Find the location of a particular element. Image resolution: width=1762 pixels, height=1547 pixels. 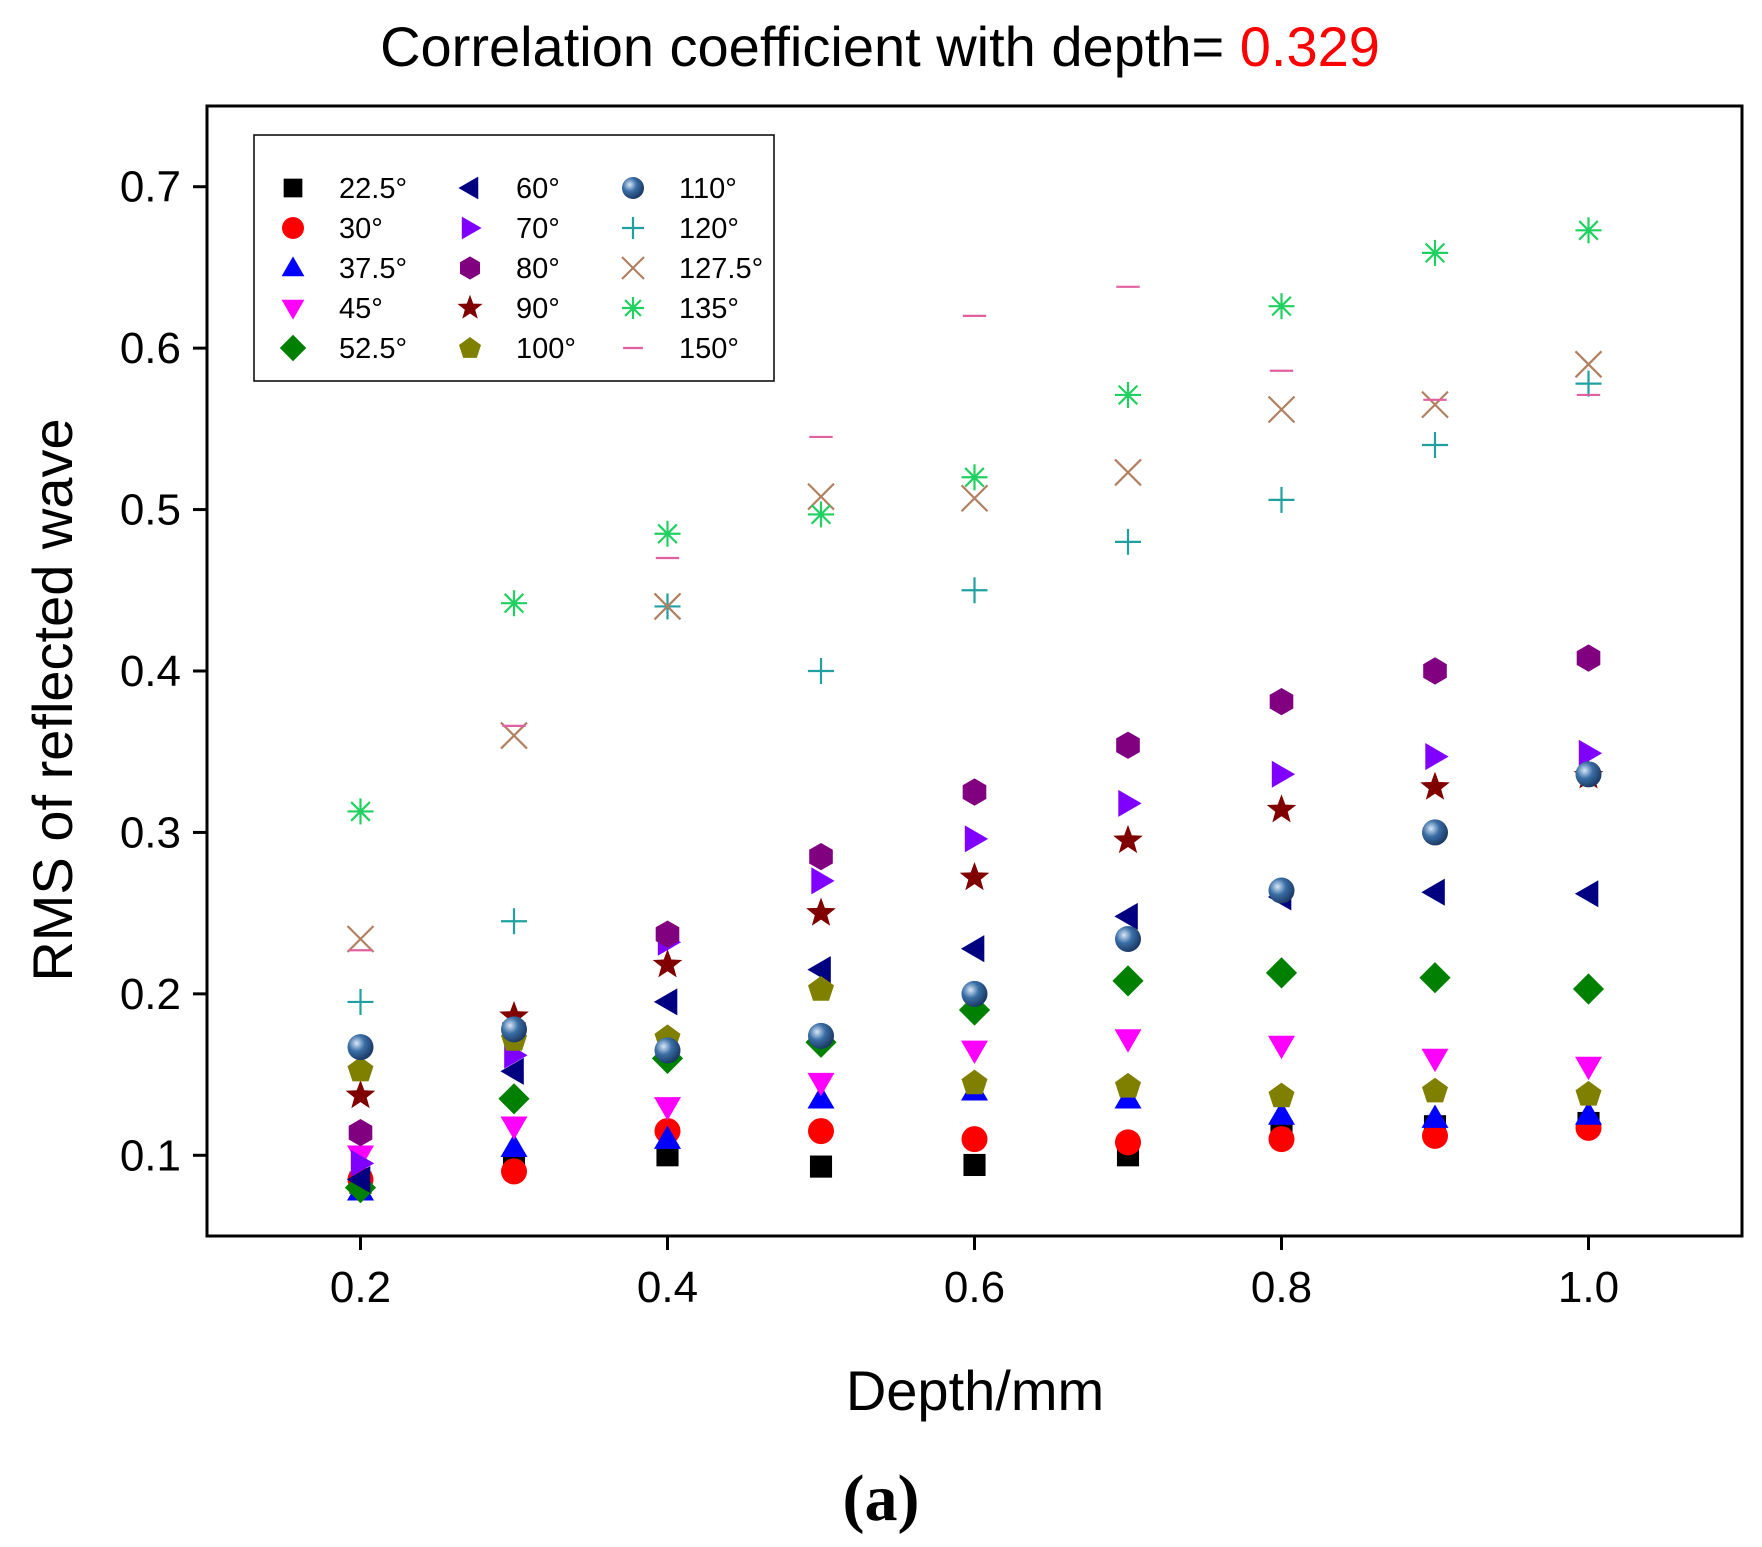

legend-label: 100° is located at coordinates (546, 349).